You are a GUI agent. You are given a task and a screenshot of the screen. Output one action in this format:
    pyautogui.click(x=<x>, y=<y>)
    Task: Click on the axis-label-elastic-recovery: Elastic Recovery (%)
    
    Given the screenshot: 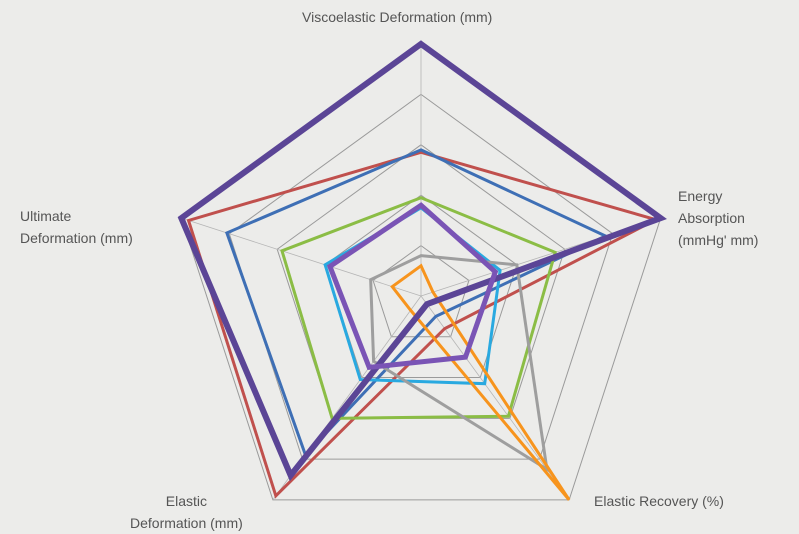 What is the action you would take?
    pyautogui.click(x=659, y=501)
    